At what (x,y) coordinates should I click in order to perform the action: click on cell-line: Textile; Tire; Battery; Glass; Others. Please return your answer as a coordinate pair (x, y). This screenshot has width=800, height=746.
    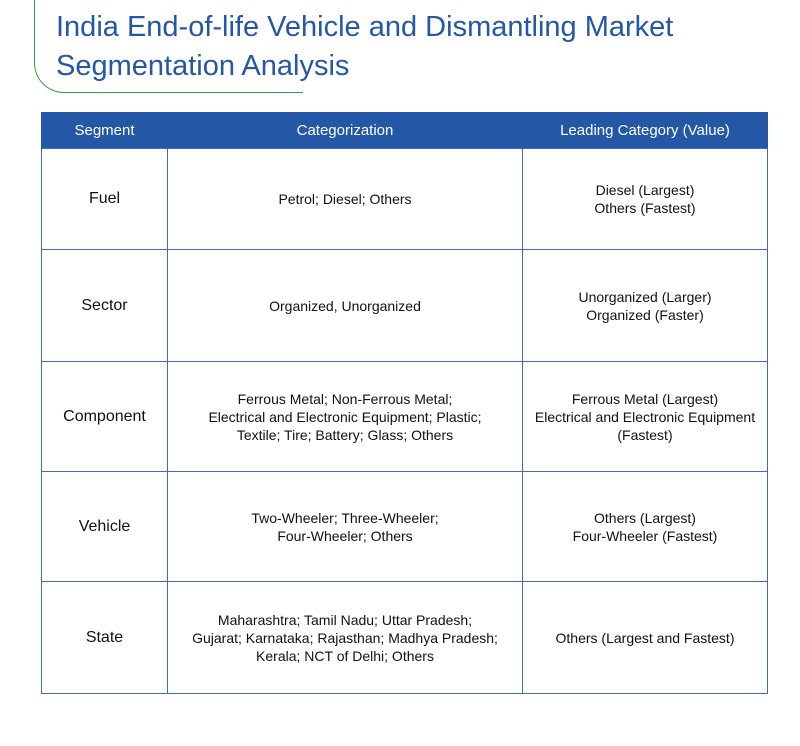
    Looking at the image, I should click on (345, 434).